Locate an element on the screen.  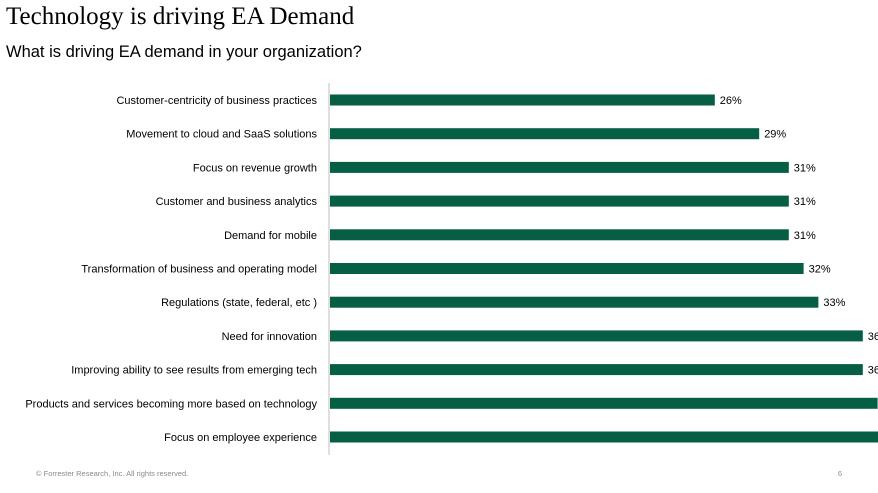
value-label: 26% is located at coordinates (731, 101).